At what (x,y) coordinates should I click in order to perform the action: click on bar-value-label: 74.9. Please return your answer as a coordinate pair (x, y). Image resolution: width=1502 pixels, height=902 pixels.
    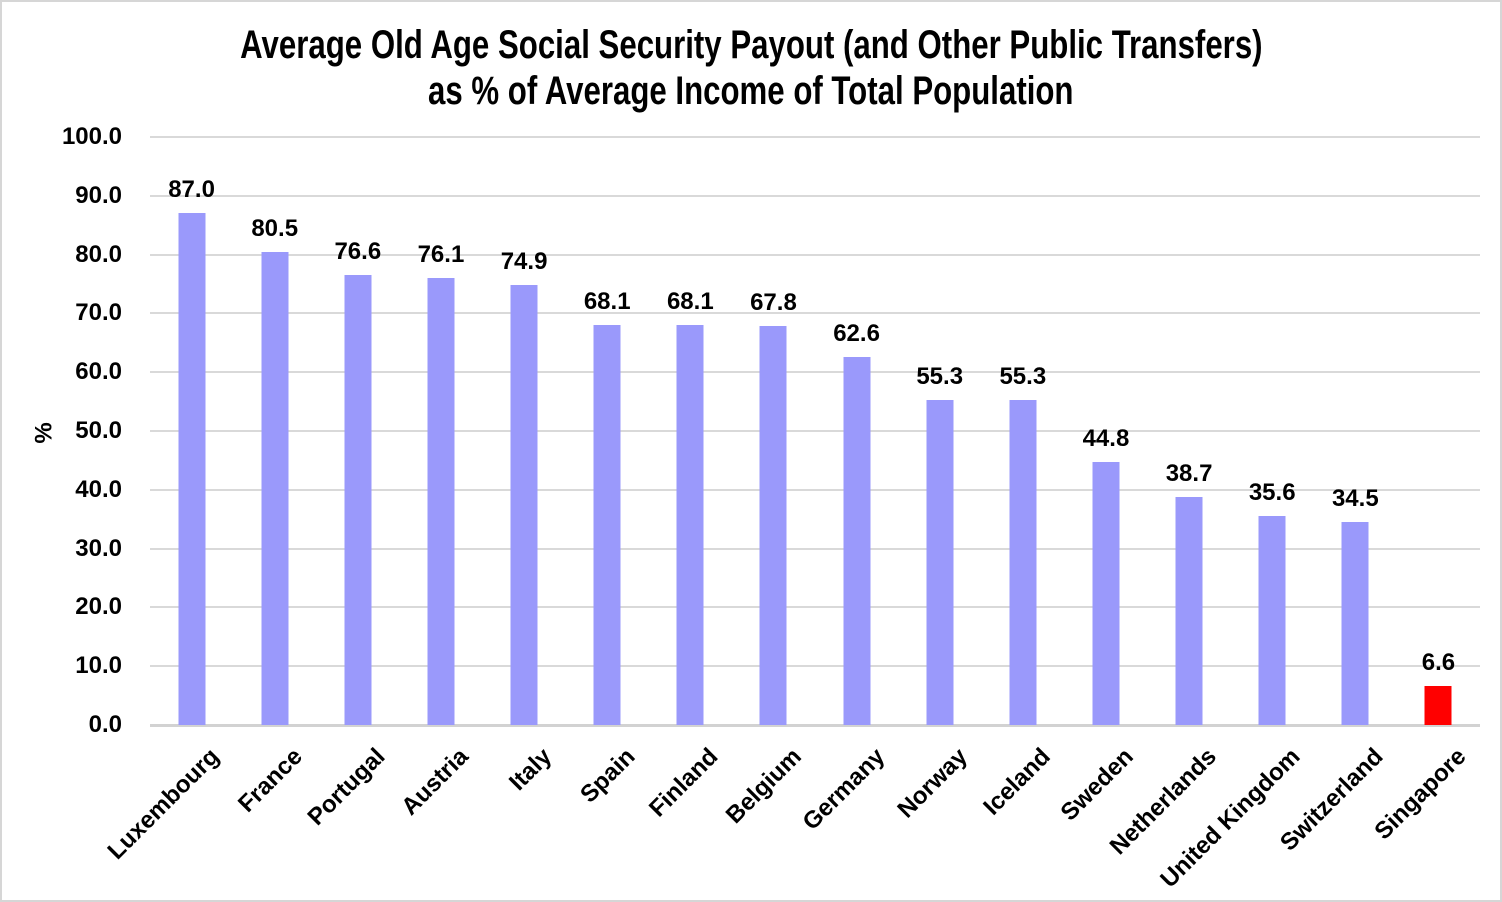
    Looking at the image, I should click on (524, 261).